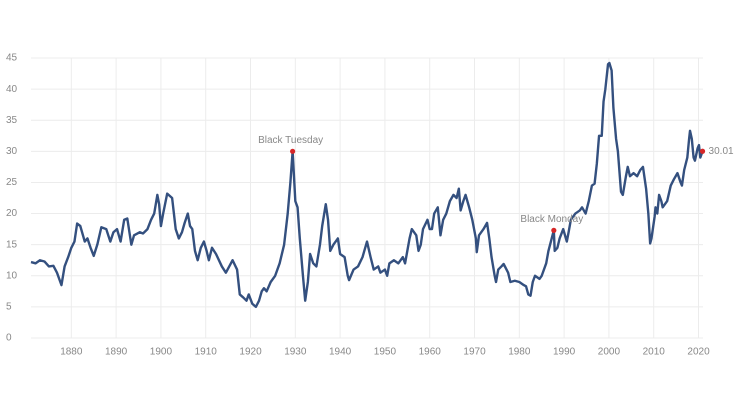  Describe the element at coordinates (12, 275) in the screenshot. I see `y-tick-label: 10` at that location.